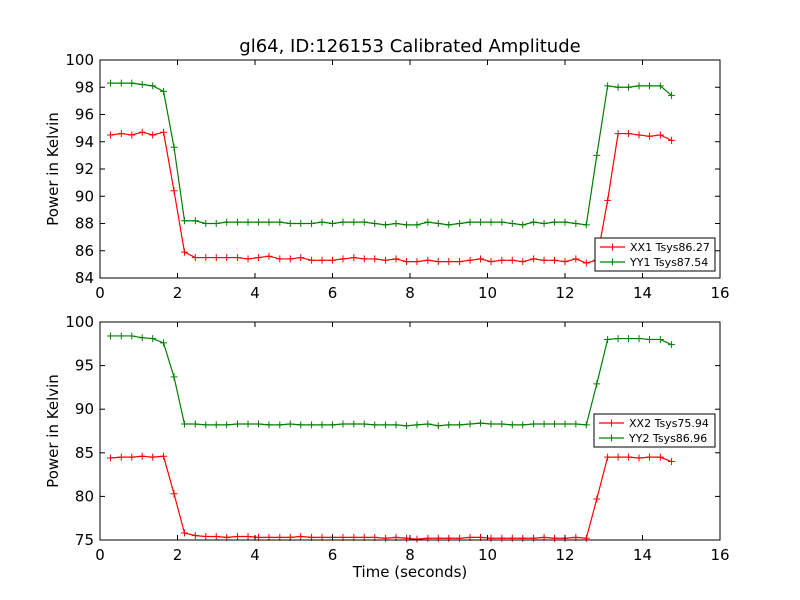 This screenshot has width=800, height=600. Describe the element at coordinates (178, 293) in the screenshot. I see `x-tick-label: 2` at that location.